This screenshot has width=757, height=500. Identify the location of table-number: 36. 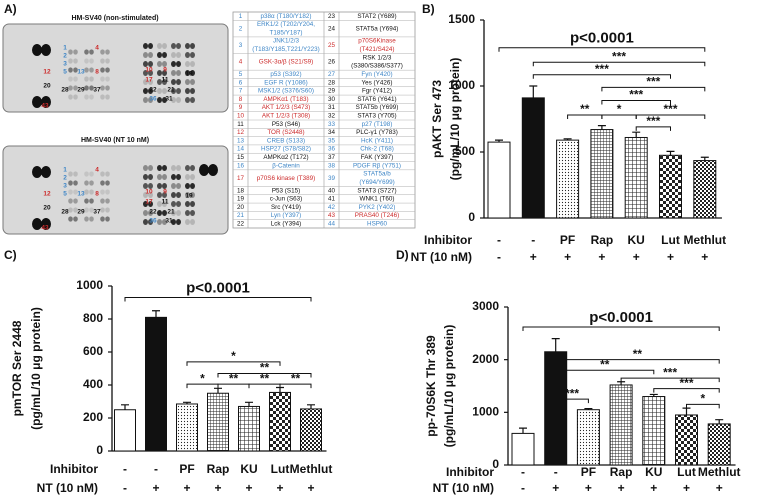
(332, 149).